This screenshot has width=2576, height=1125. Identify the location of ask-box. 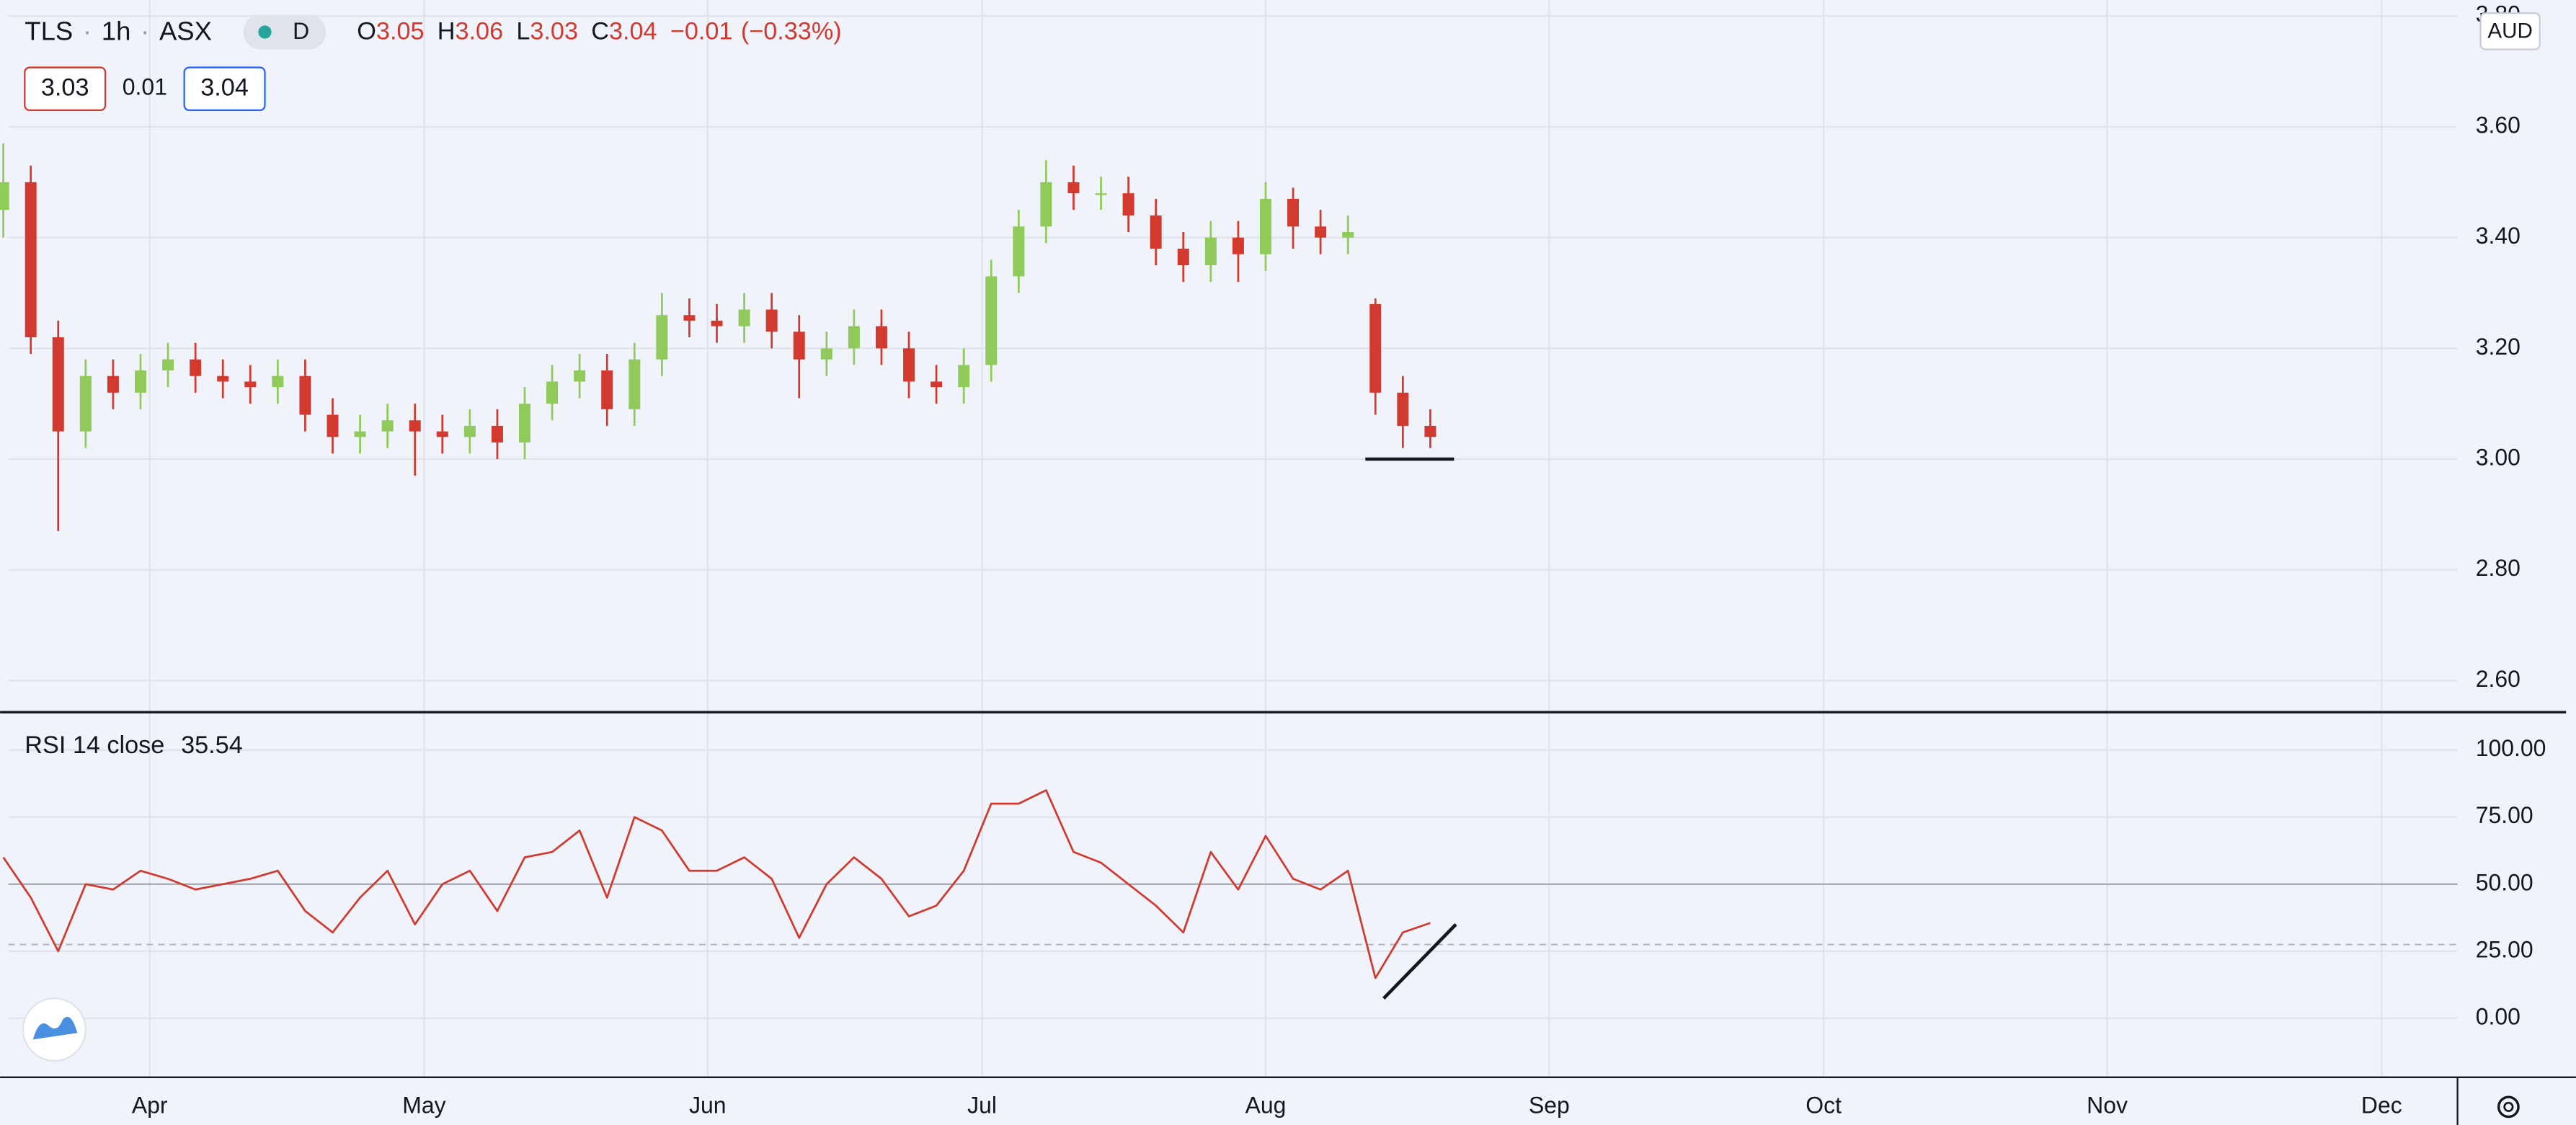
(225, 89).